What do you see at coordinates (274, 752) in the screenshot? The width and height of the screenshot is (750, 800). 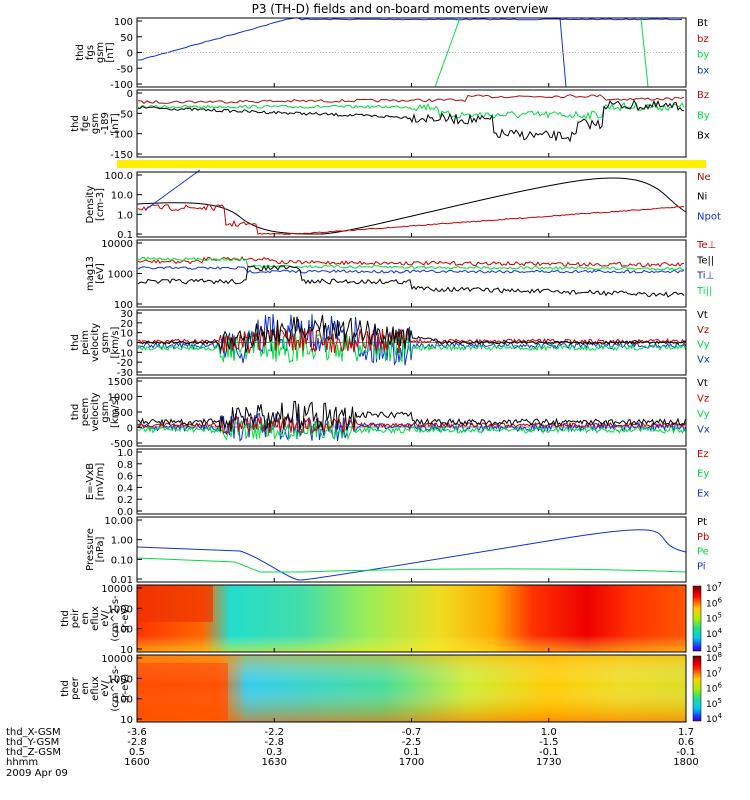 I see `x-row-value: 0.3` at bounding box center [274, 752].